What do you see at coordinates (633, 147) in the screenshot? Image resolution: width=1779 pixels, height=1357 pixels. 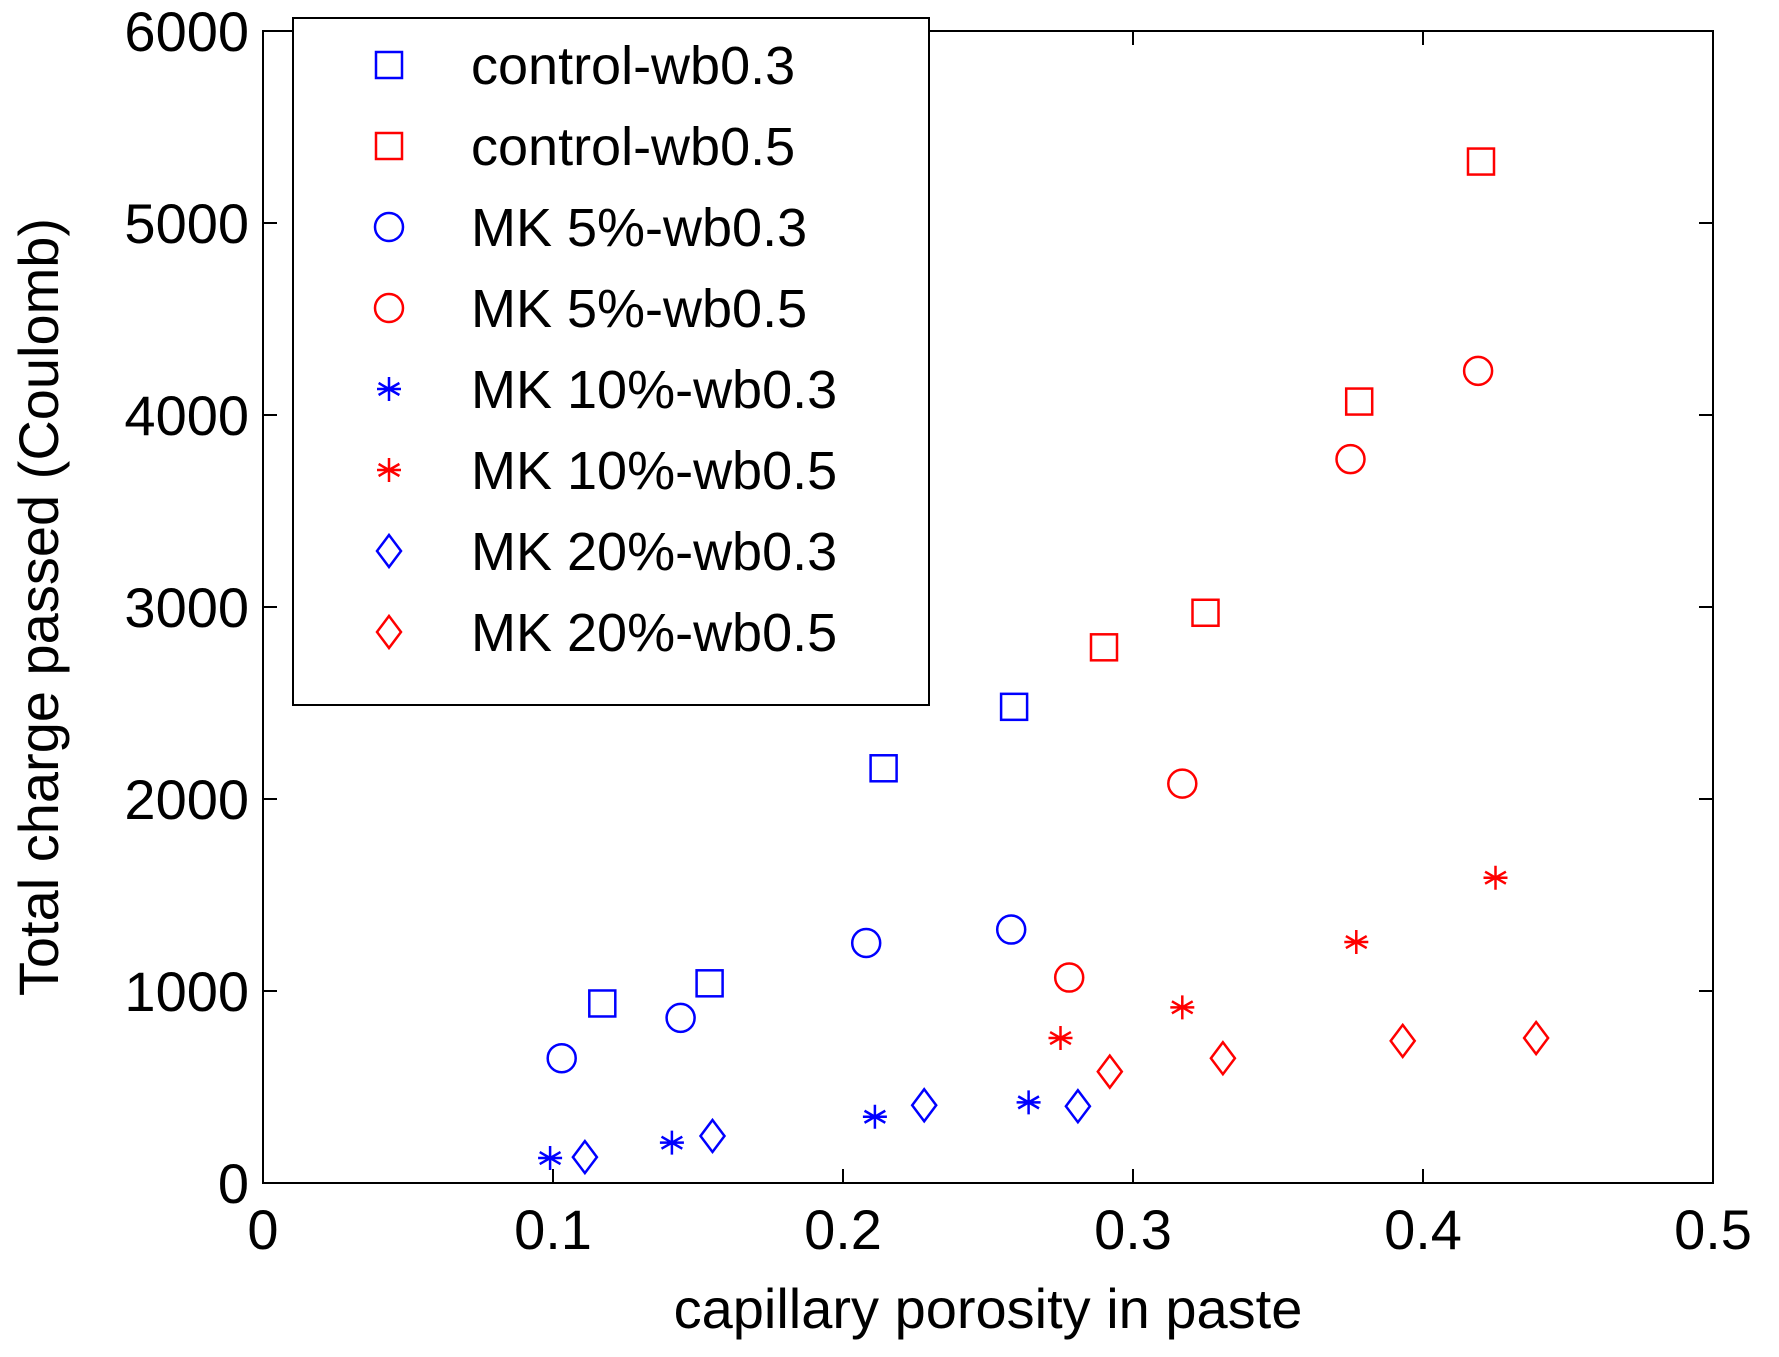 I see `legend-entry-label: control-wb0.5` at bounding box center [633, 147].